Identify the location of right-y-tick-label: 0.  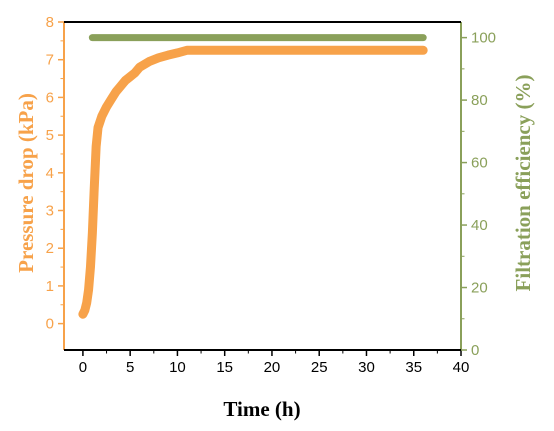
(475, 350).